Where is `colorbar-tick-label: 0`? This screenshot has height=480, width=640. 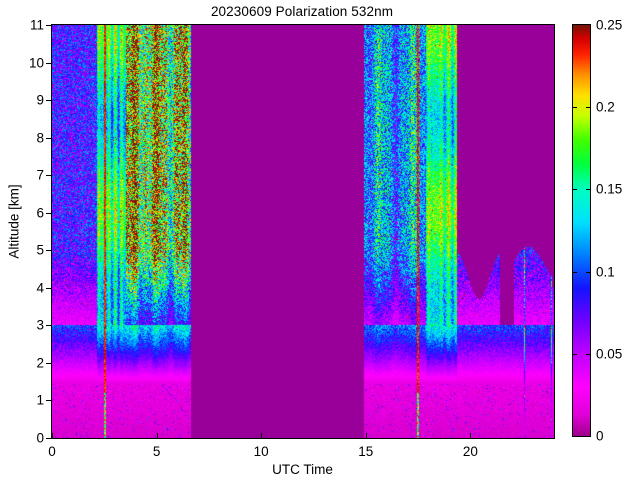
colorbar-tick-label: 0 is located at coordinates (600, 436).